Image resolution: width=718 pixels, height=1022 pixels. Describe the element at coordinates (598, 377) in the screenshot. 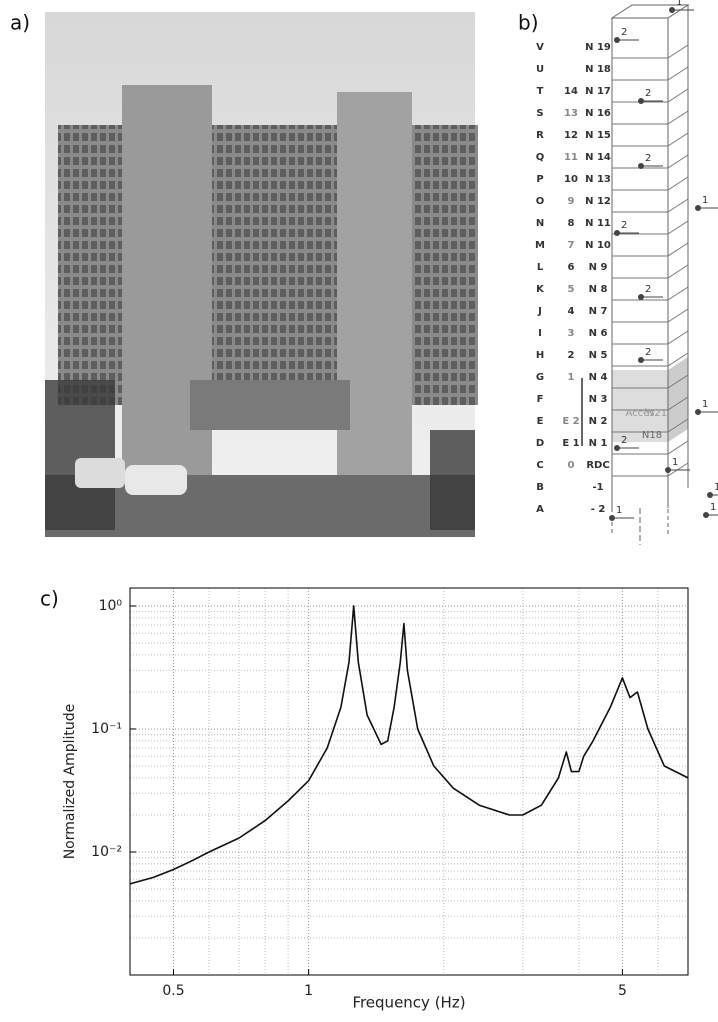

I see `floor-level: N 4` at that location.